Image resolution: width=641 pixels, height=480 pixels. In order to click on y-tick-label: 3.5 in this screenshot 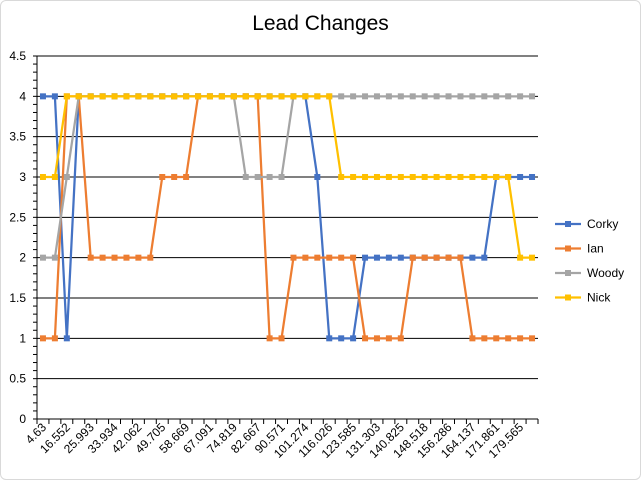, I will do `click(17, 137)`.